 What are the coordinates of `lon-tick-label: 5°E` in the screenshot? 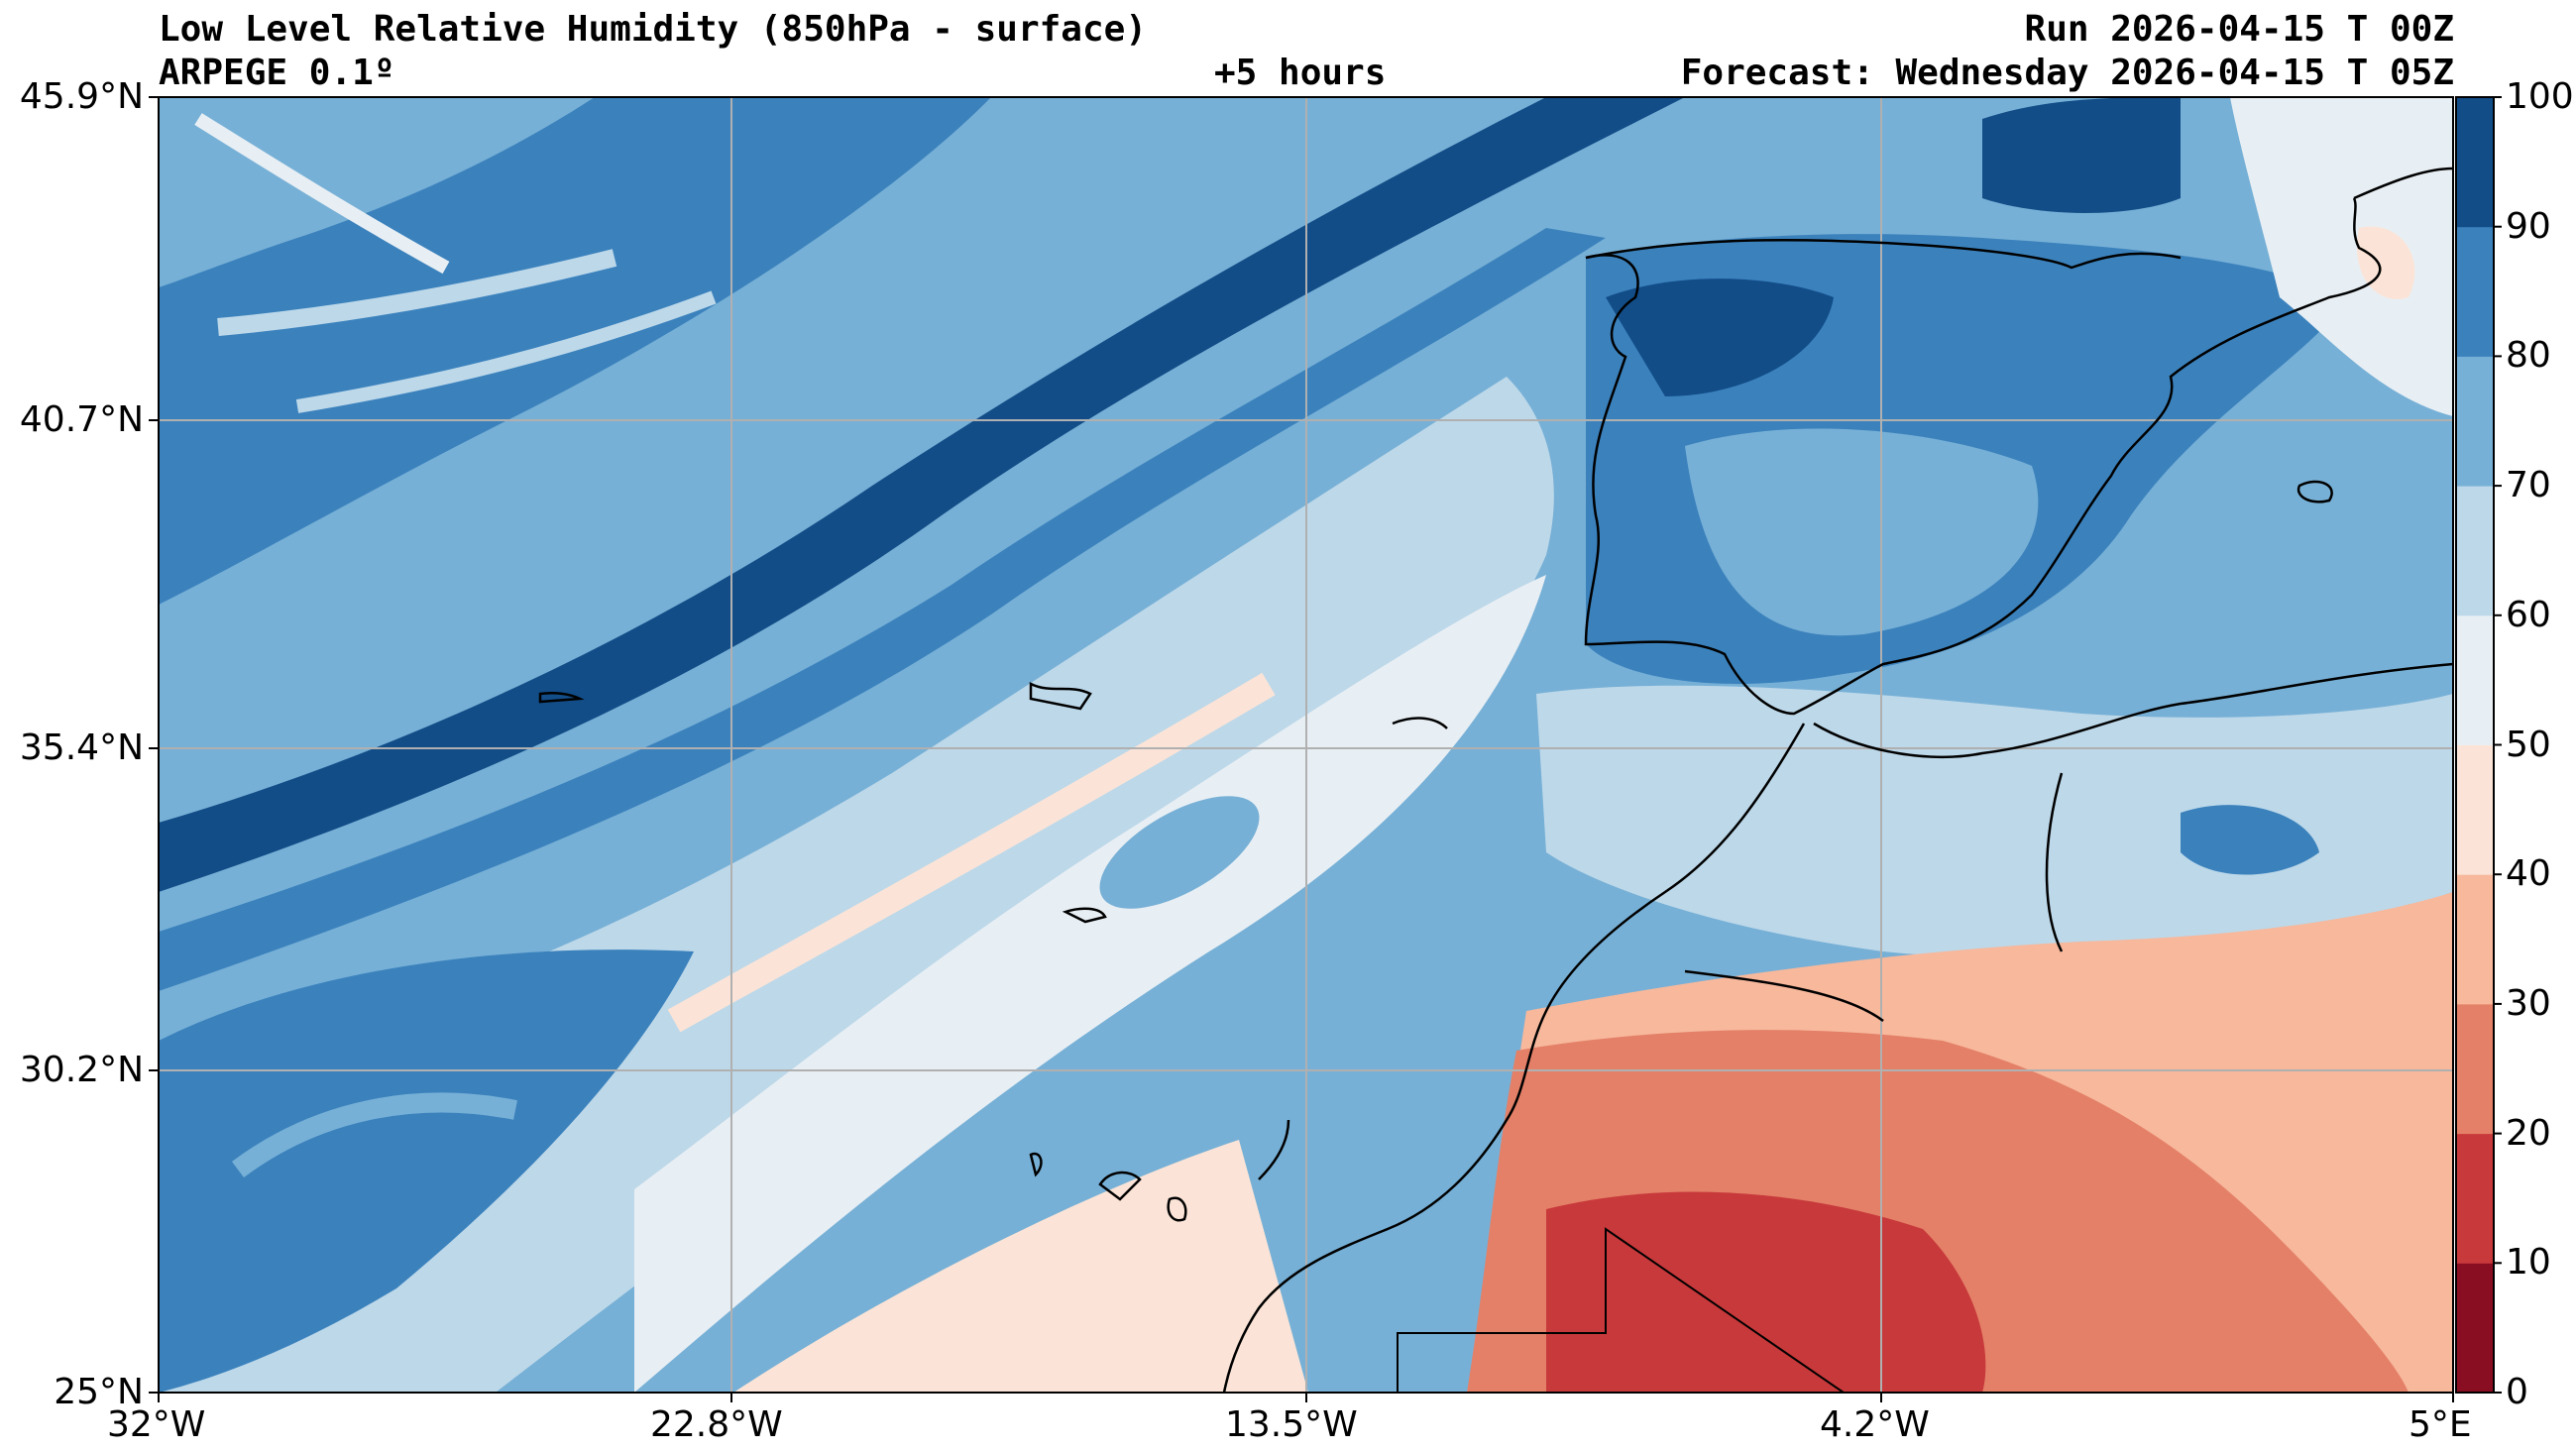 It's located at (2440, 1424).